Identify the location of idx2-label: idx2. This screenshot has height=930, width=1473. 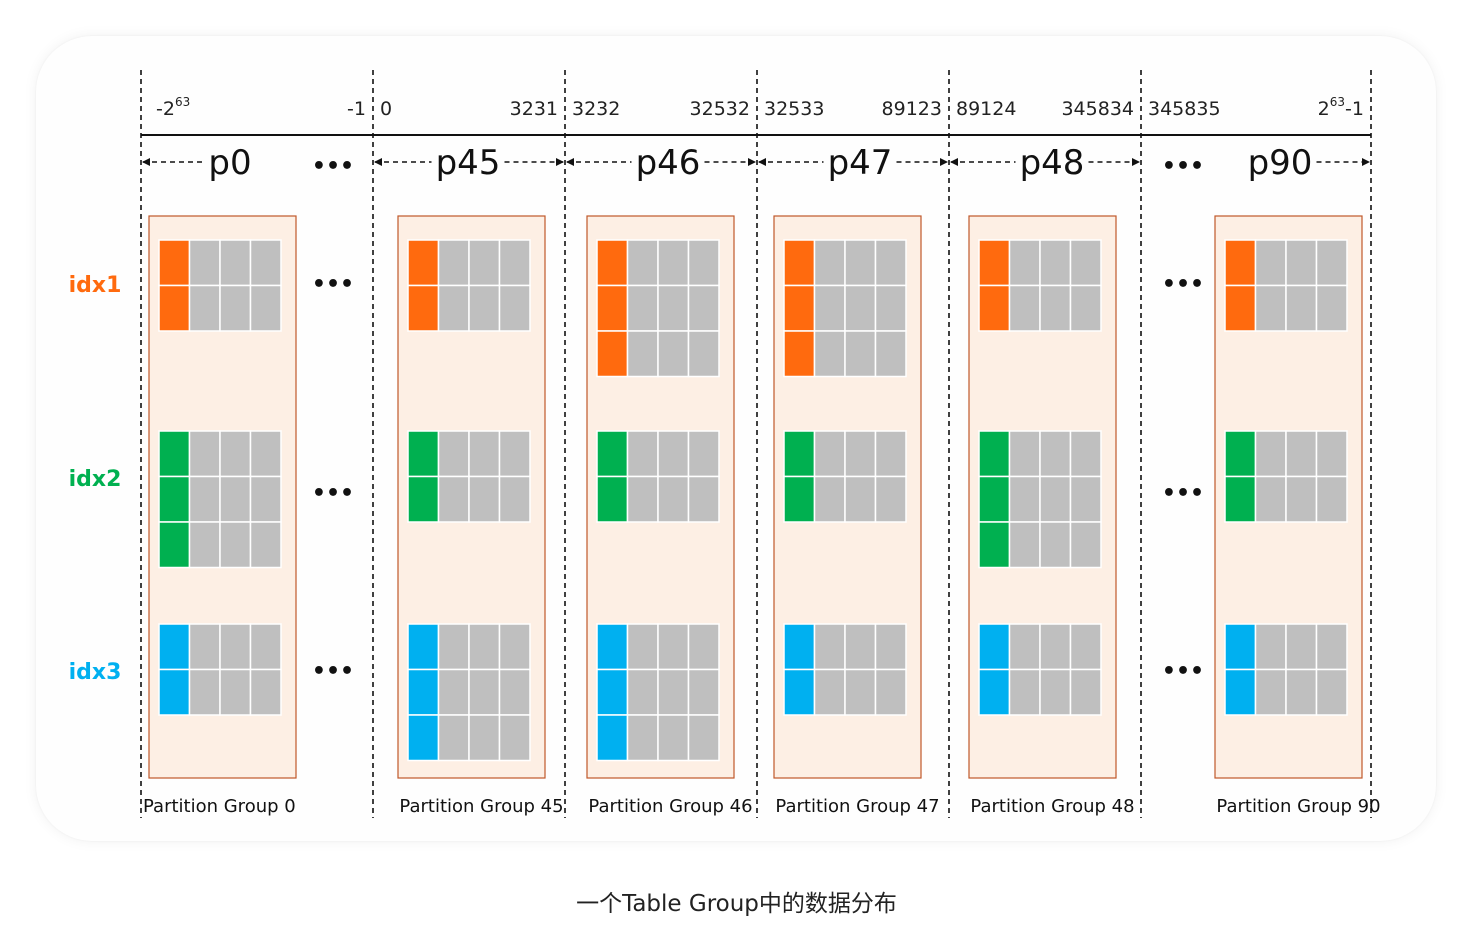
(95, 479).